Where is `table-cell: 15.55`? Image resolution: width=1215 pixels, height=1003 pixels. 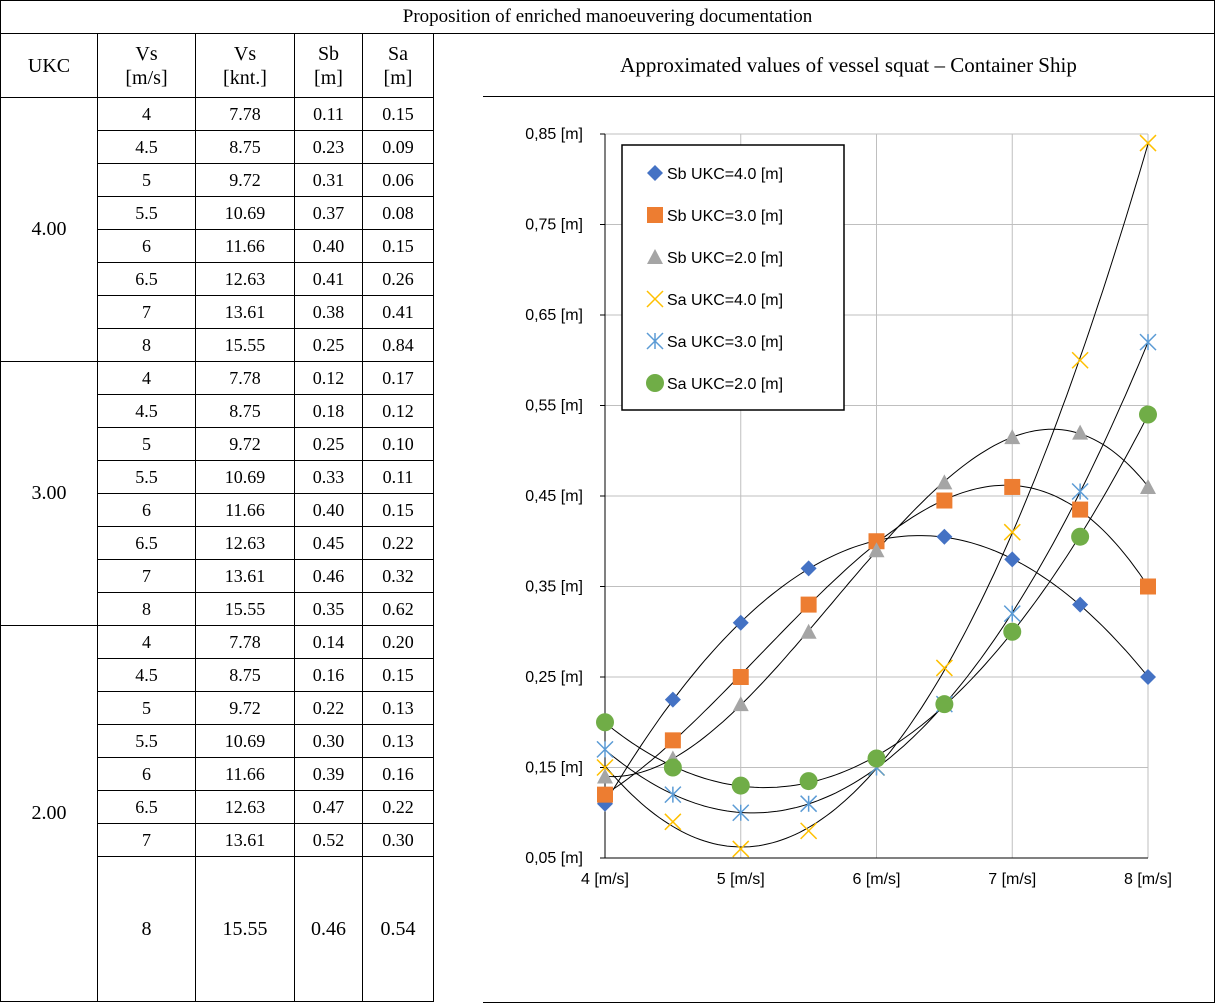 table-cell: 15.55 is located at coordinates (245, 929).